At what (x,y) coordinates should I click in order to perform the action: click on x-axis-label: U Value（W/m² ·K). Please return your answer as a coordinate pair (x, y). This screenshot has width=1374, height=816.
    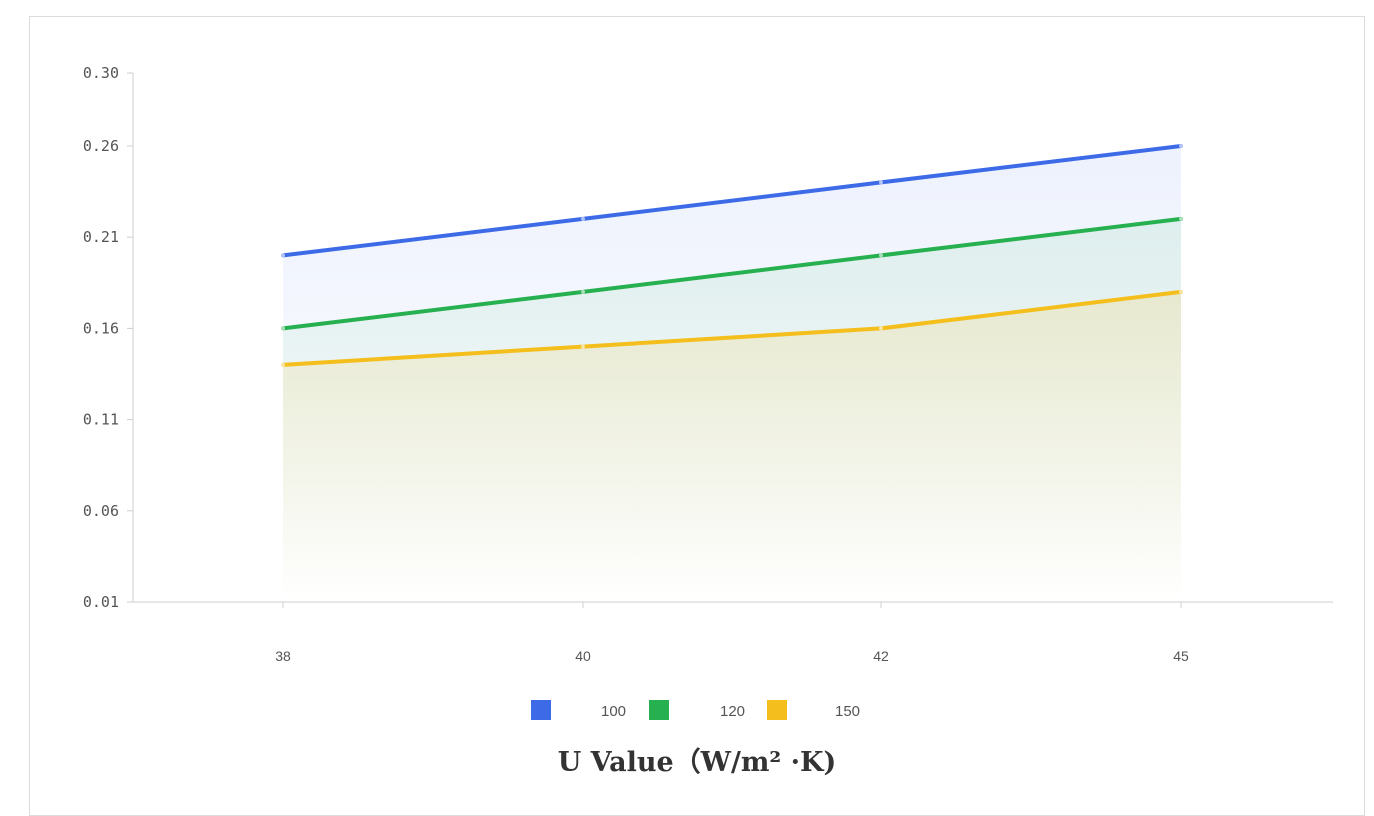
    Looking at the image, I should click on (697, 762).